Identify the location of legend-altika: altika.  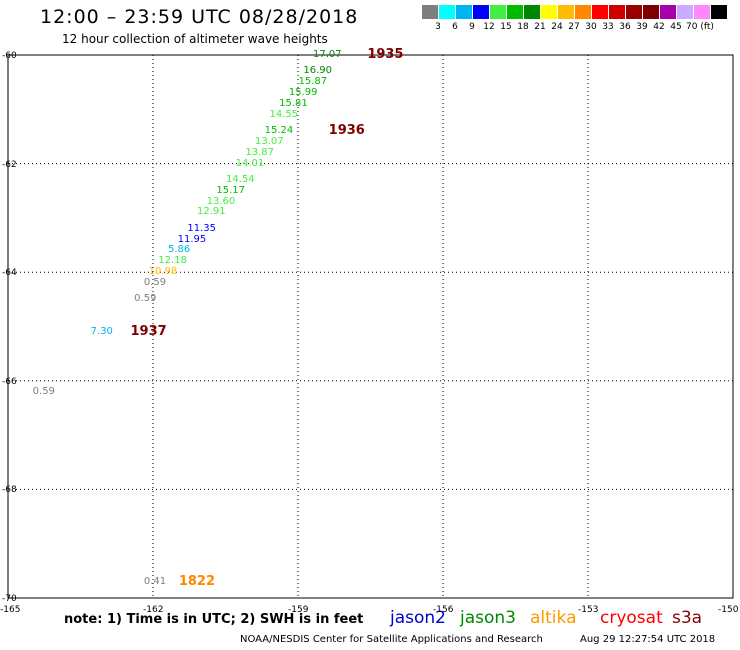
(553, 618).